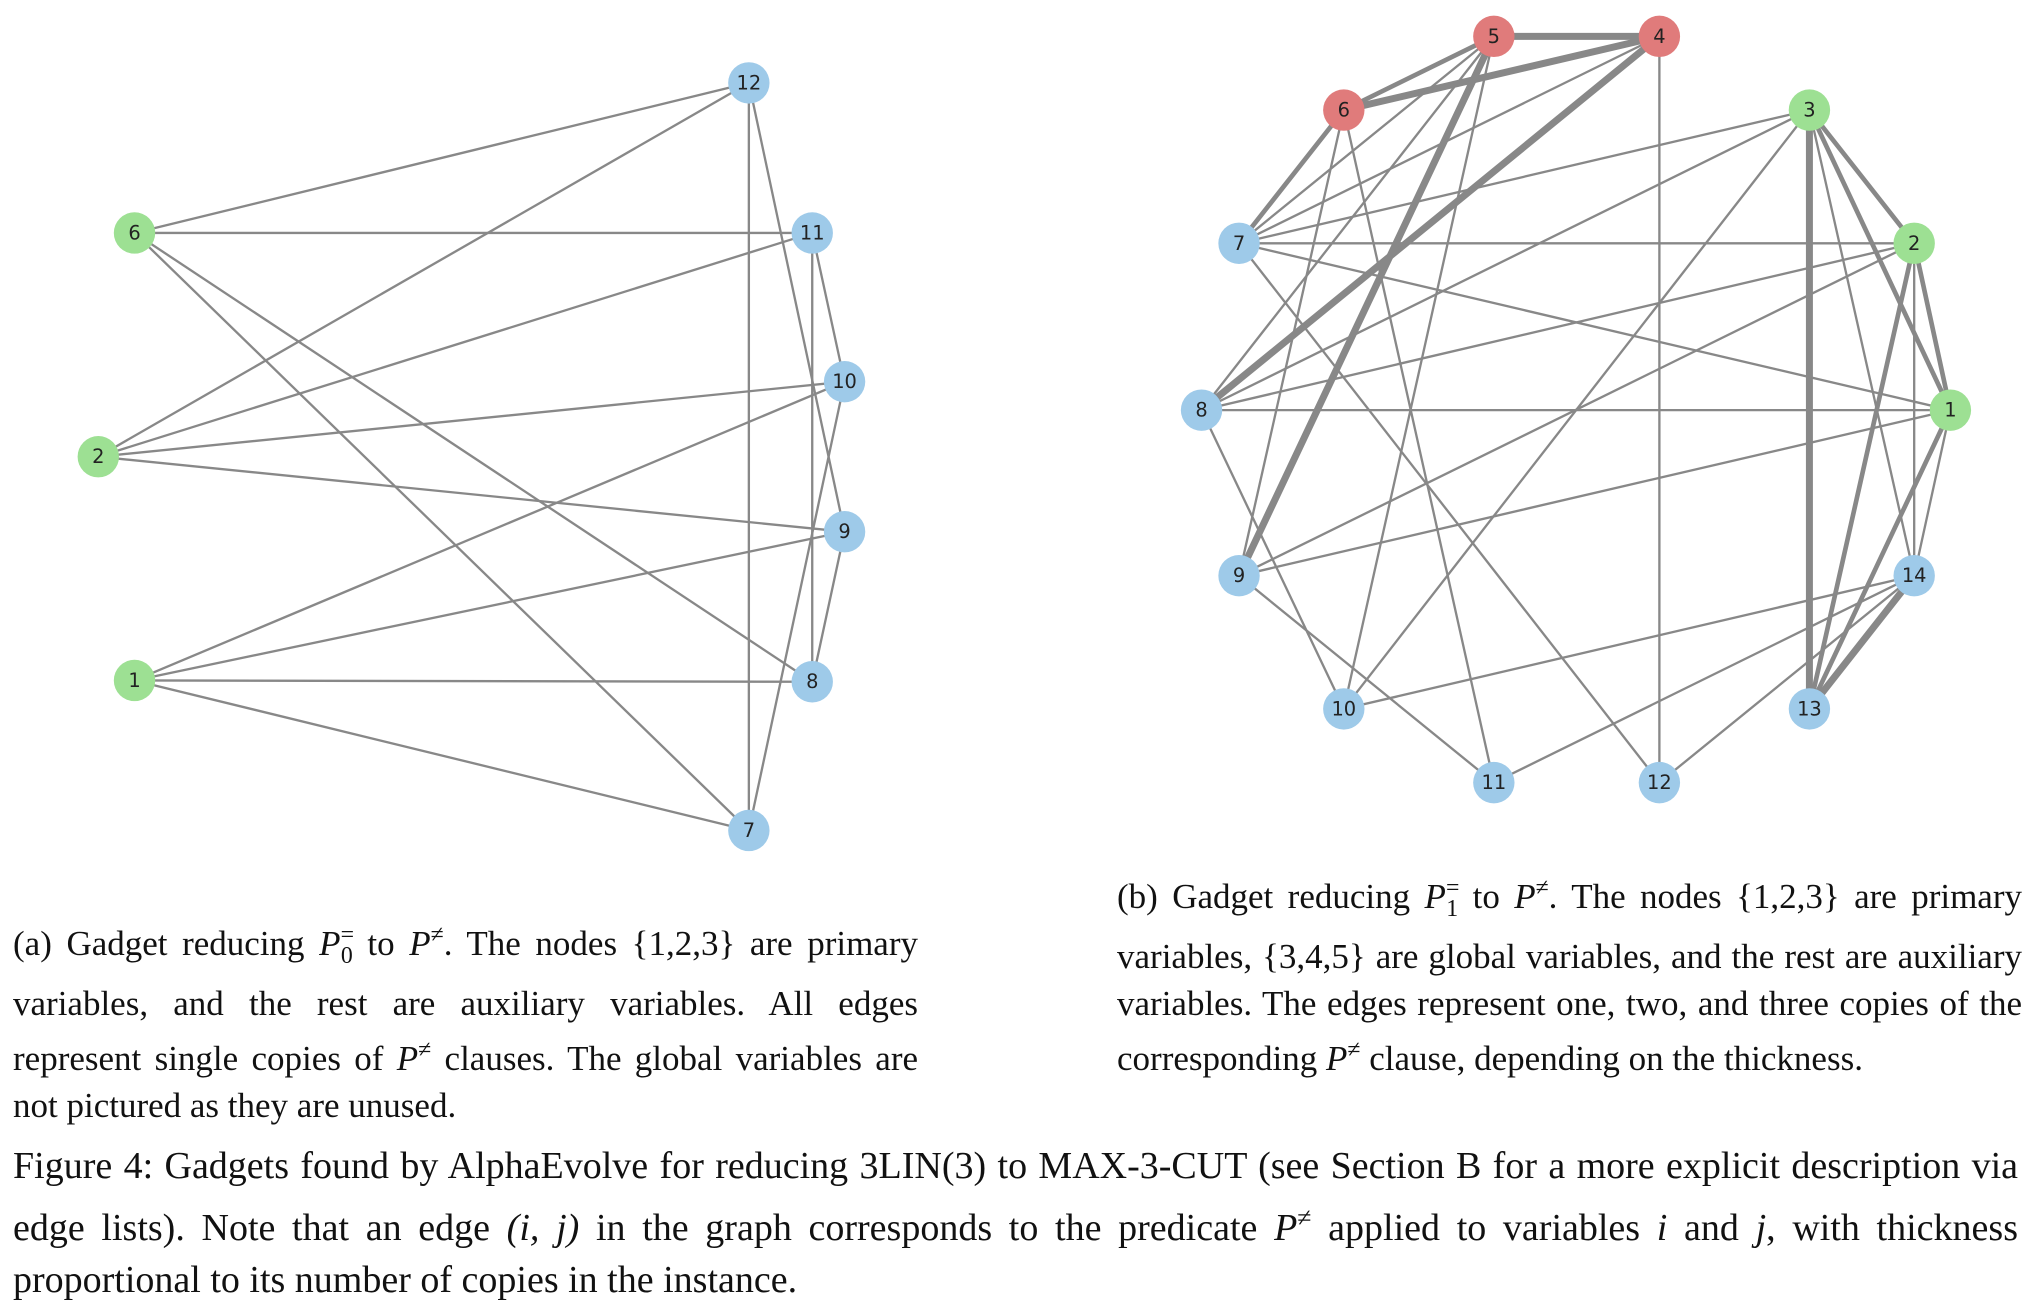 Image resolution: width=2028 pixels, height=1304 pixels. Describe the element at coordinates (1271, 897) in the screenshot. I see `caption-text: (b) Gadget reducing` at that location.